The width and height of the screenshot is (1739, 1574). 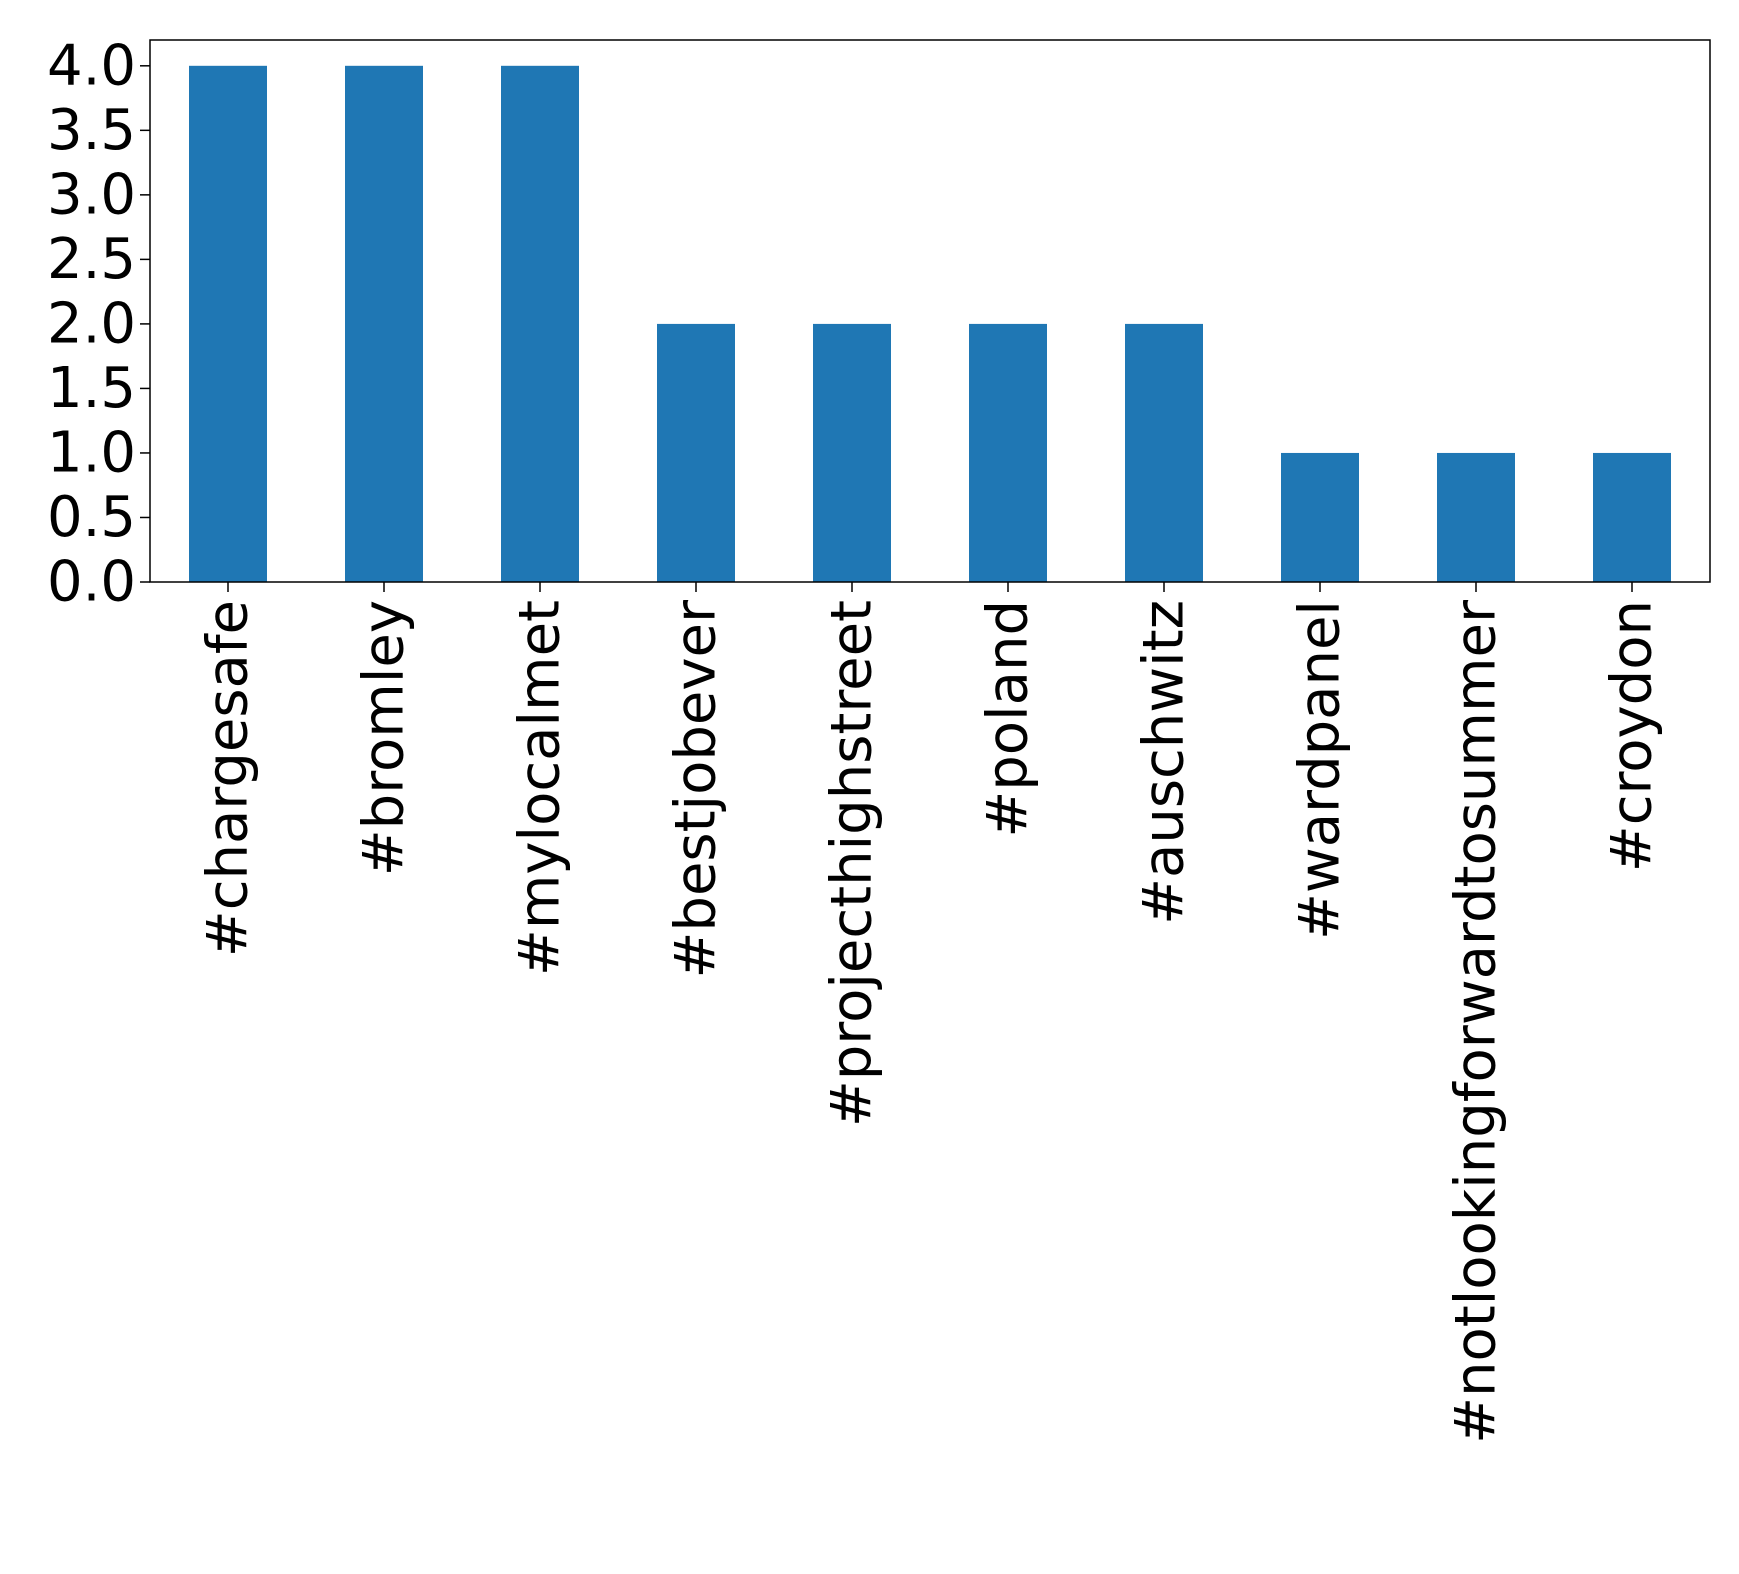 I want to click on x-tick-label: #chargesafe, so click(x=228, y=778).